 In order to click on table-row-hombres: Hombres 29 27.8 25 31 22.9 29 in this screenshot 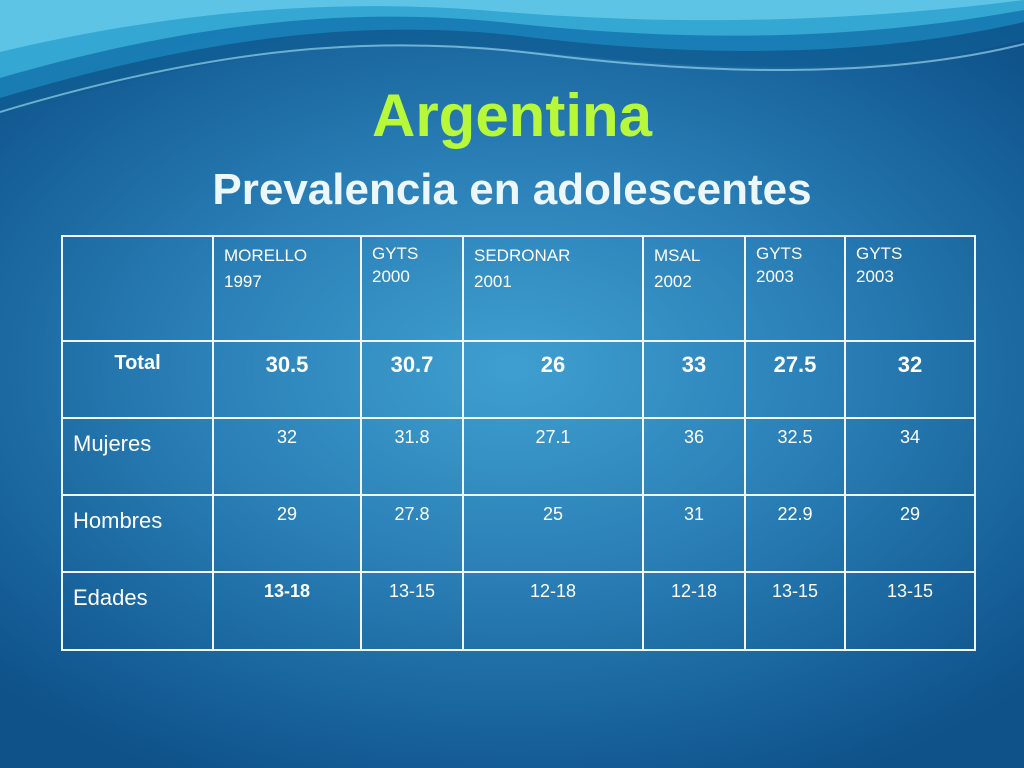, I will do `click(518, 533)`.